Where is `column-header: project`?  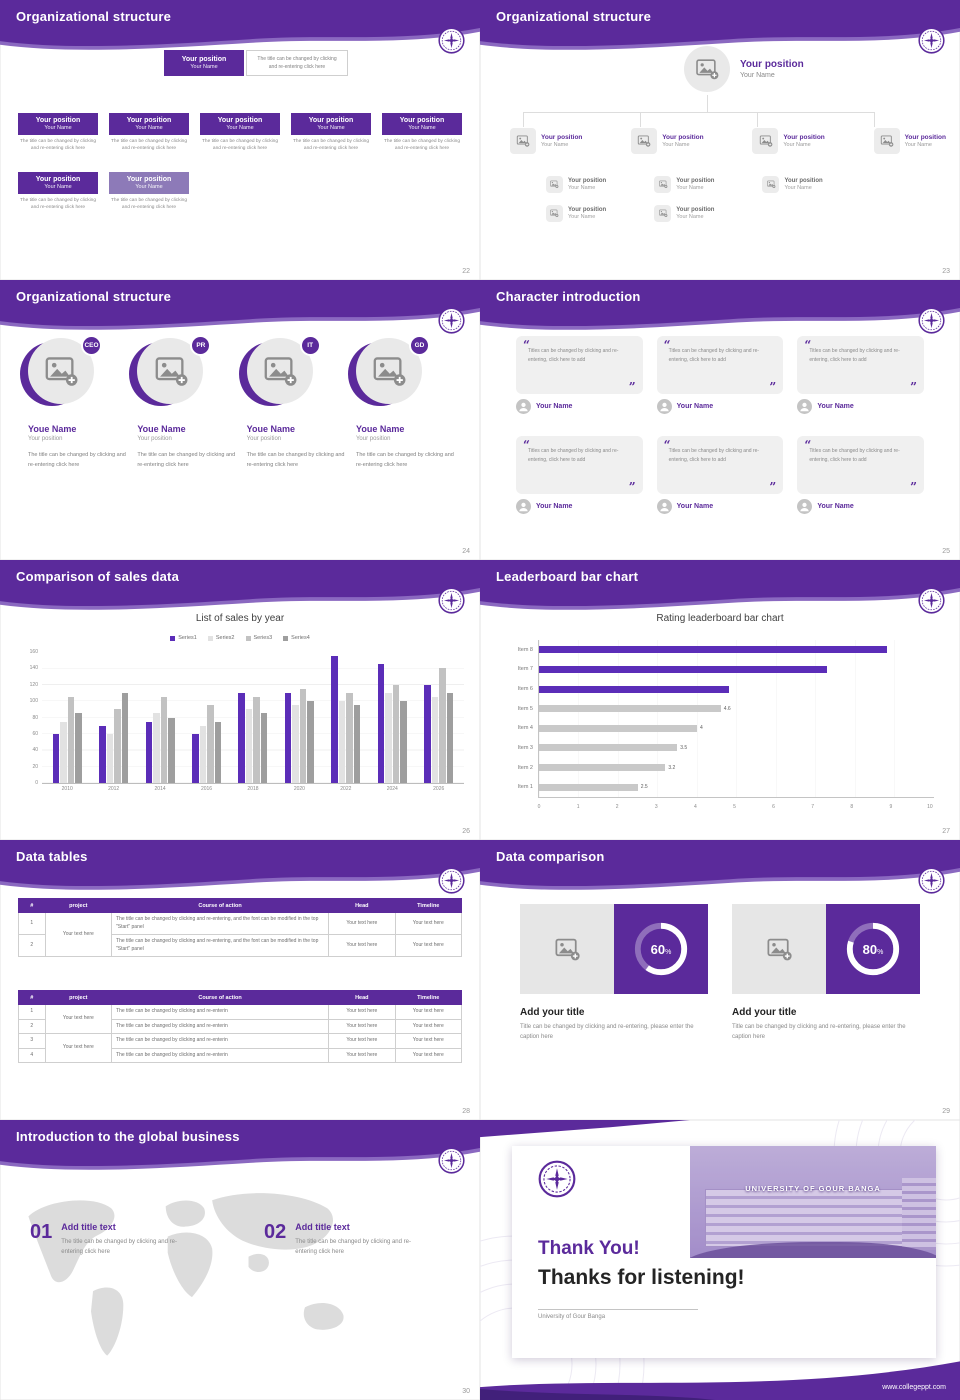 column-header: project is located at coordinates (78, 905).